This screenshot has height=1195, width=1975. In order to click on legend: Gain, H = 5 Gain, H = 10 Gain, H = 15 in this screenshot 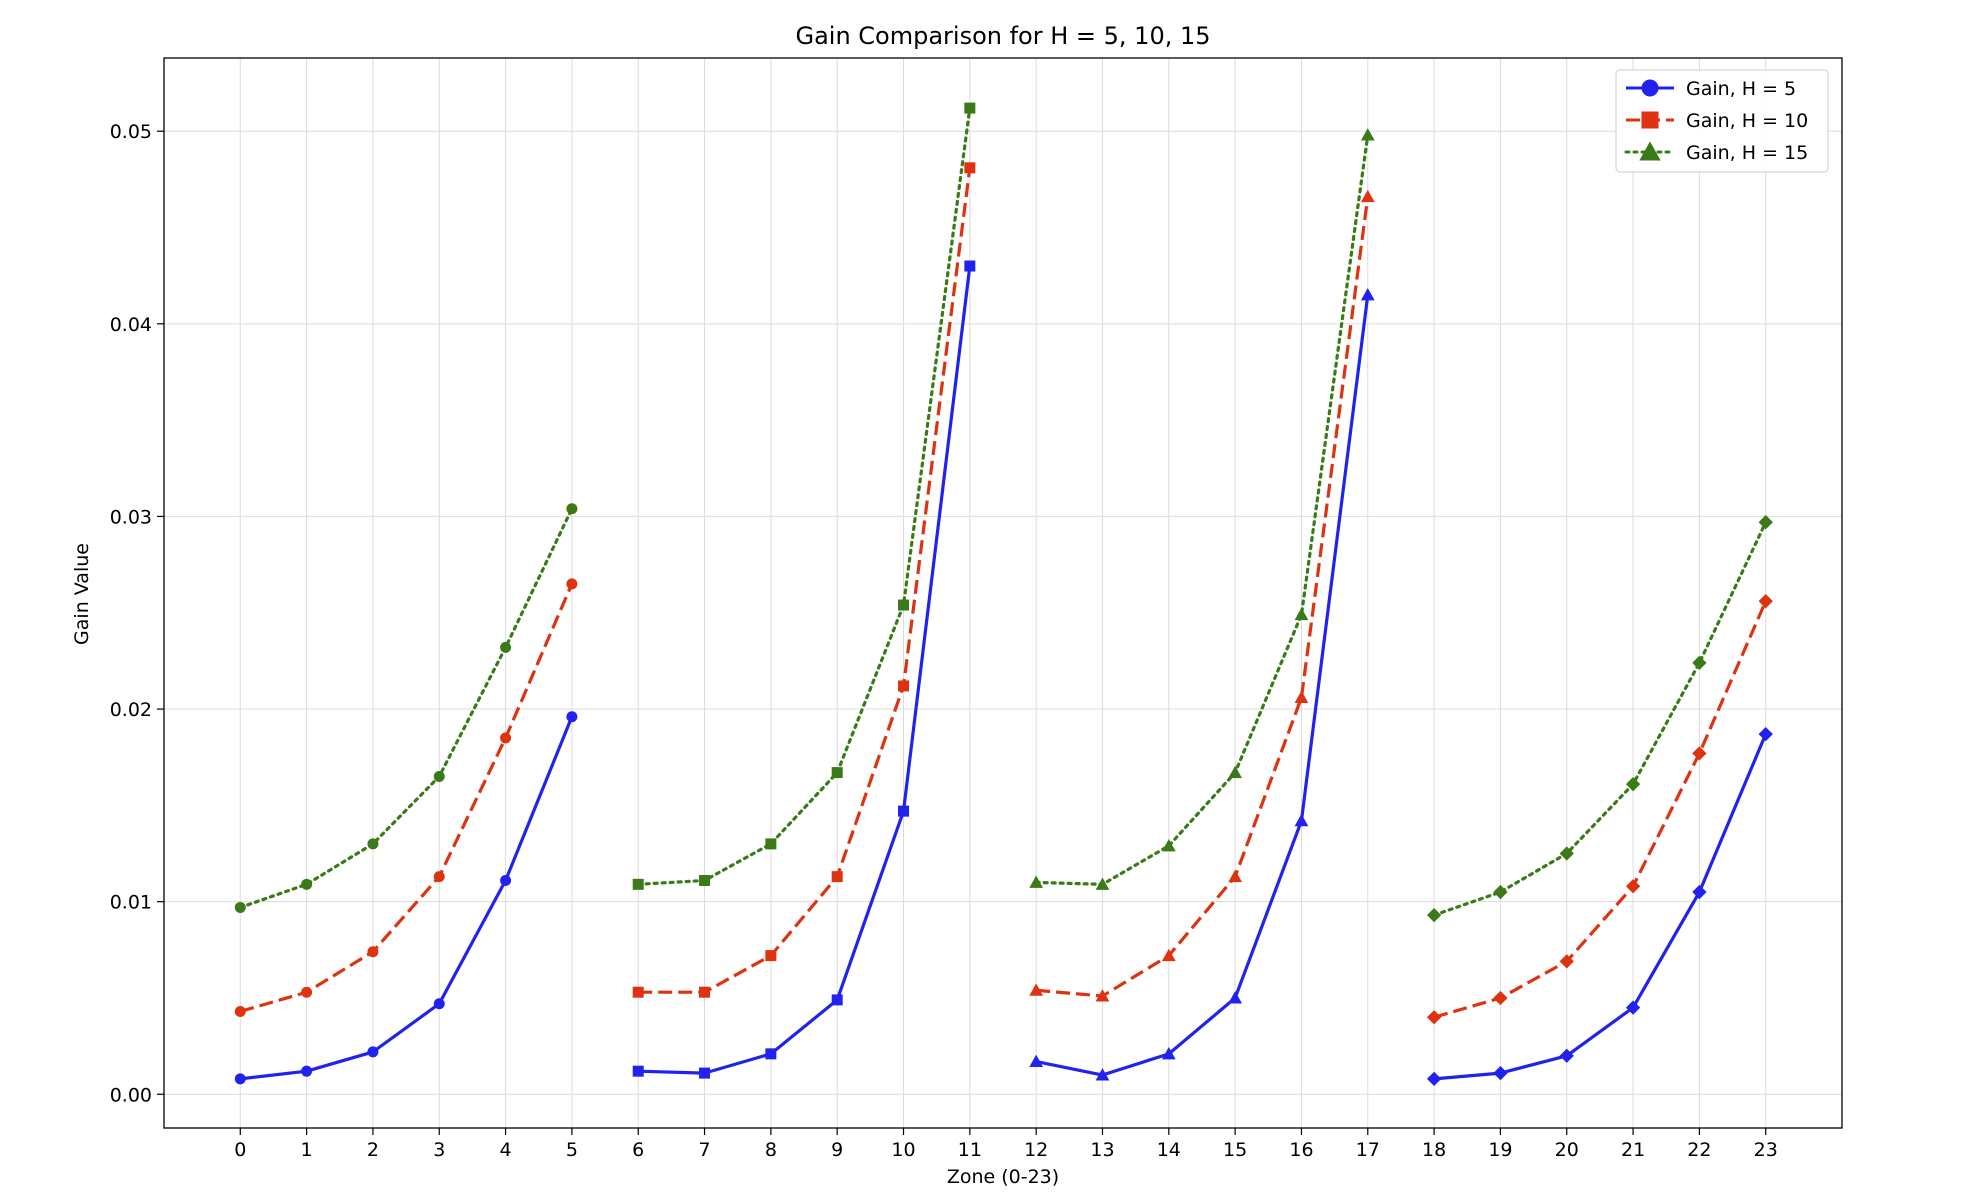, I will do `click(1722, 121)`.